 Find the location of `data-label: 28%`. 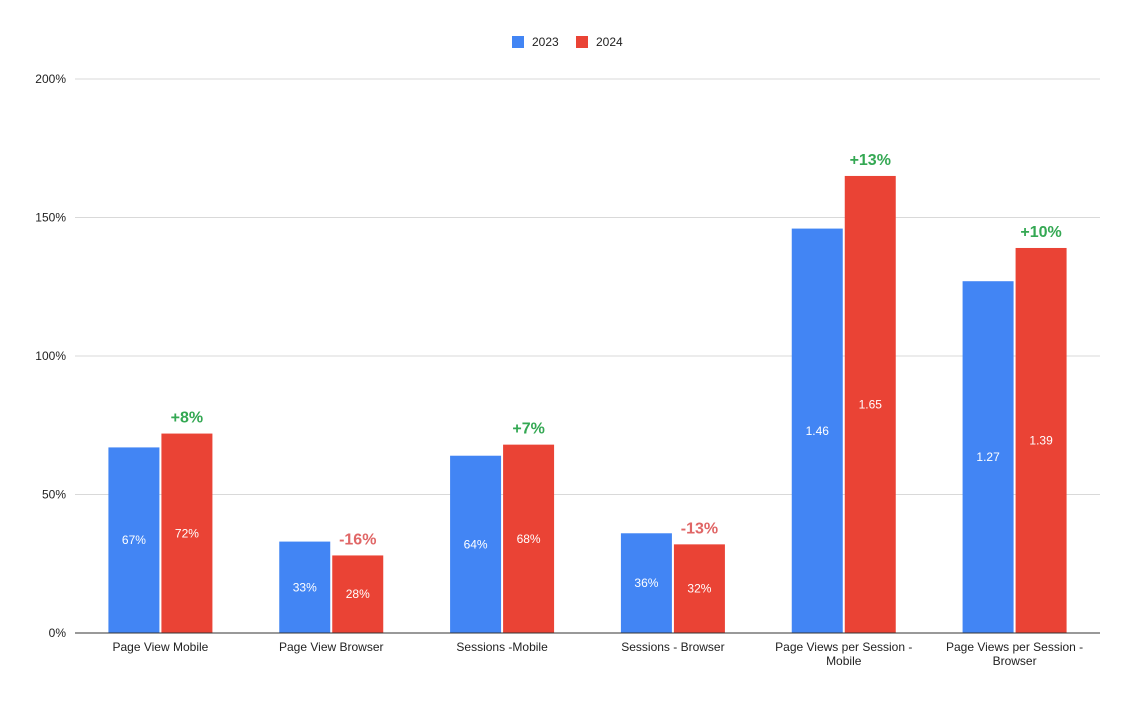

data-label: 28% is located at coordinates (358, 594).